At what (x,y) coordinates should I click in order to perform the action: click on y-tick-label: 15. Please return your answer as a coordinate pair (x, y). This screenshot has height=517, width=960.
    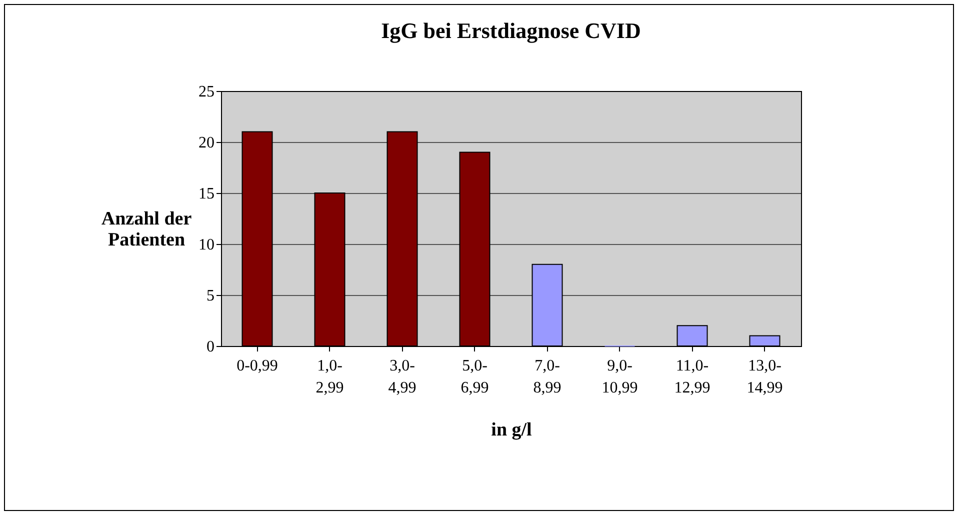
    Looking at the image, I should click on (206, 194).